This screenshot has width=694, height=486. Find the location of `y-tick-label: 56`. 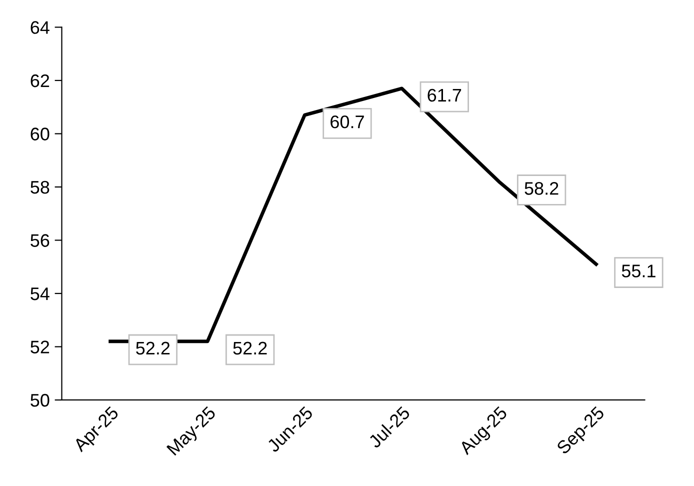

y-tick-label: 56 is located at coordinates (40, 240).